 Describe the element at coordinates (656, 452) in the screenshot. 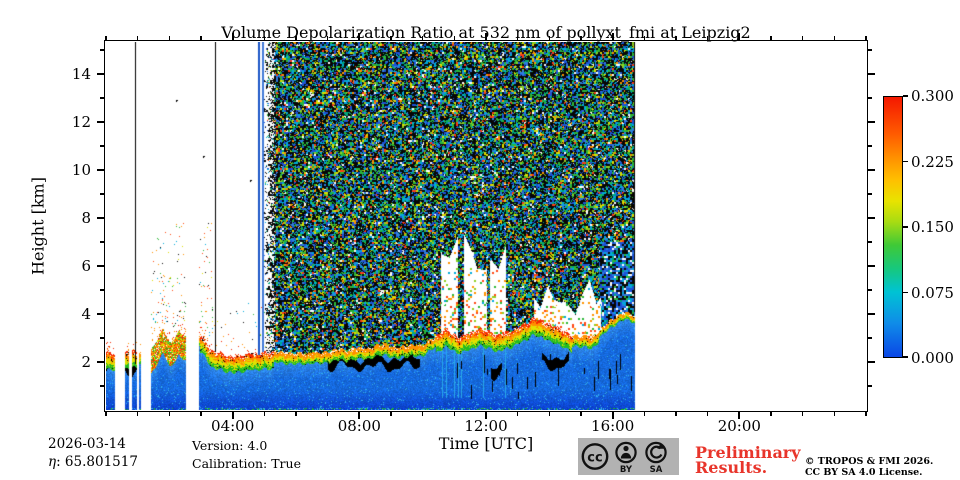

I see `sa-circle-icon` at that location.